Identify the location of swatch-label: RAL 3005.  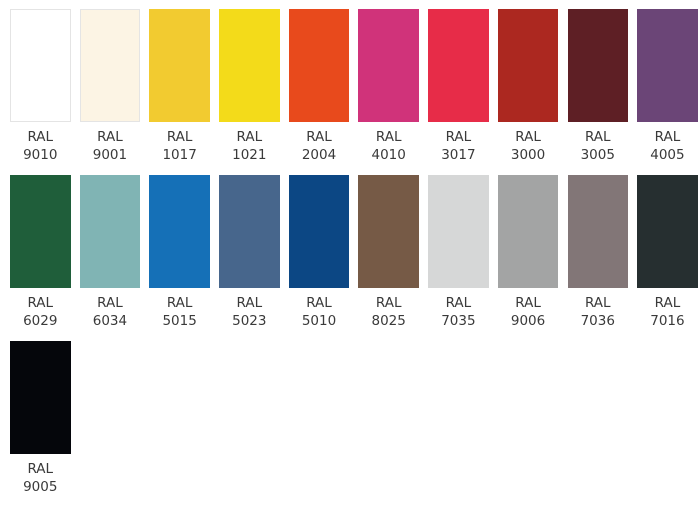
(598, 146).